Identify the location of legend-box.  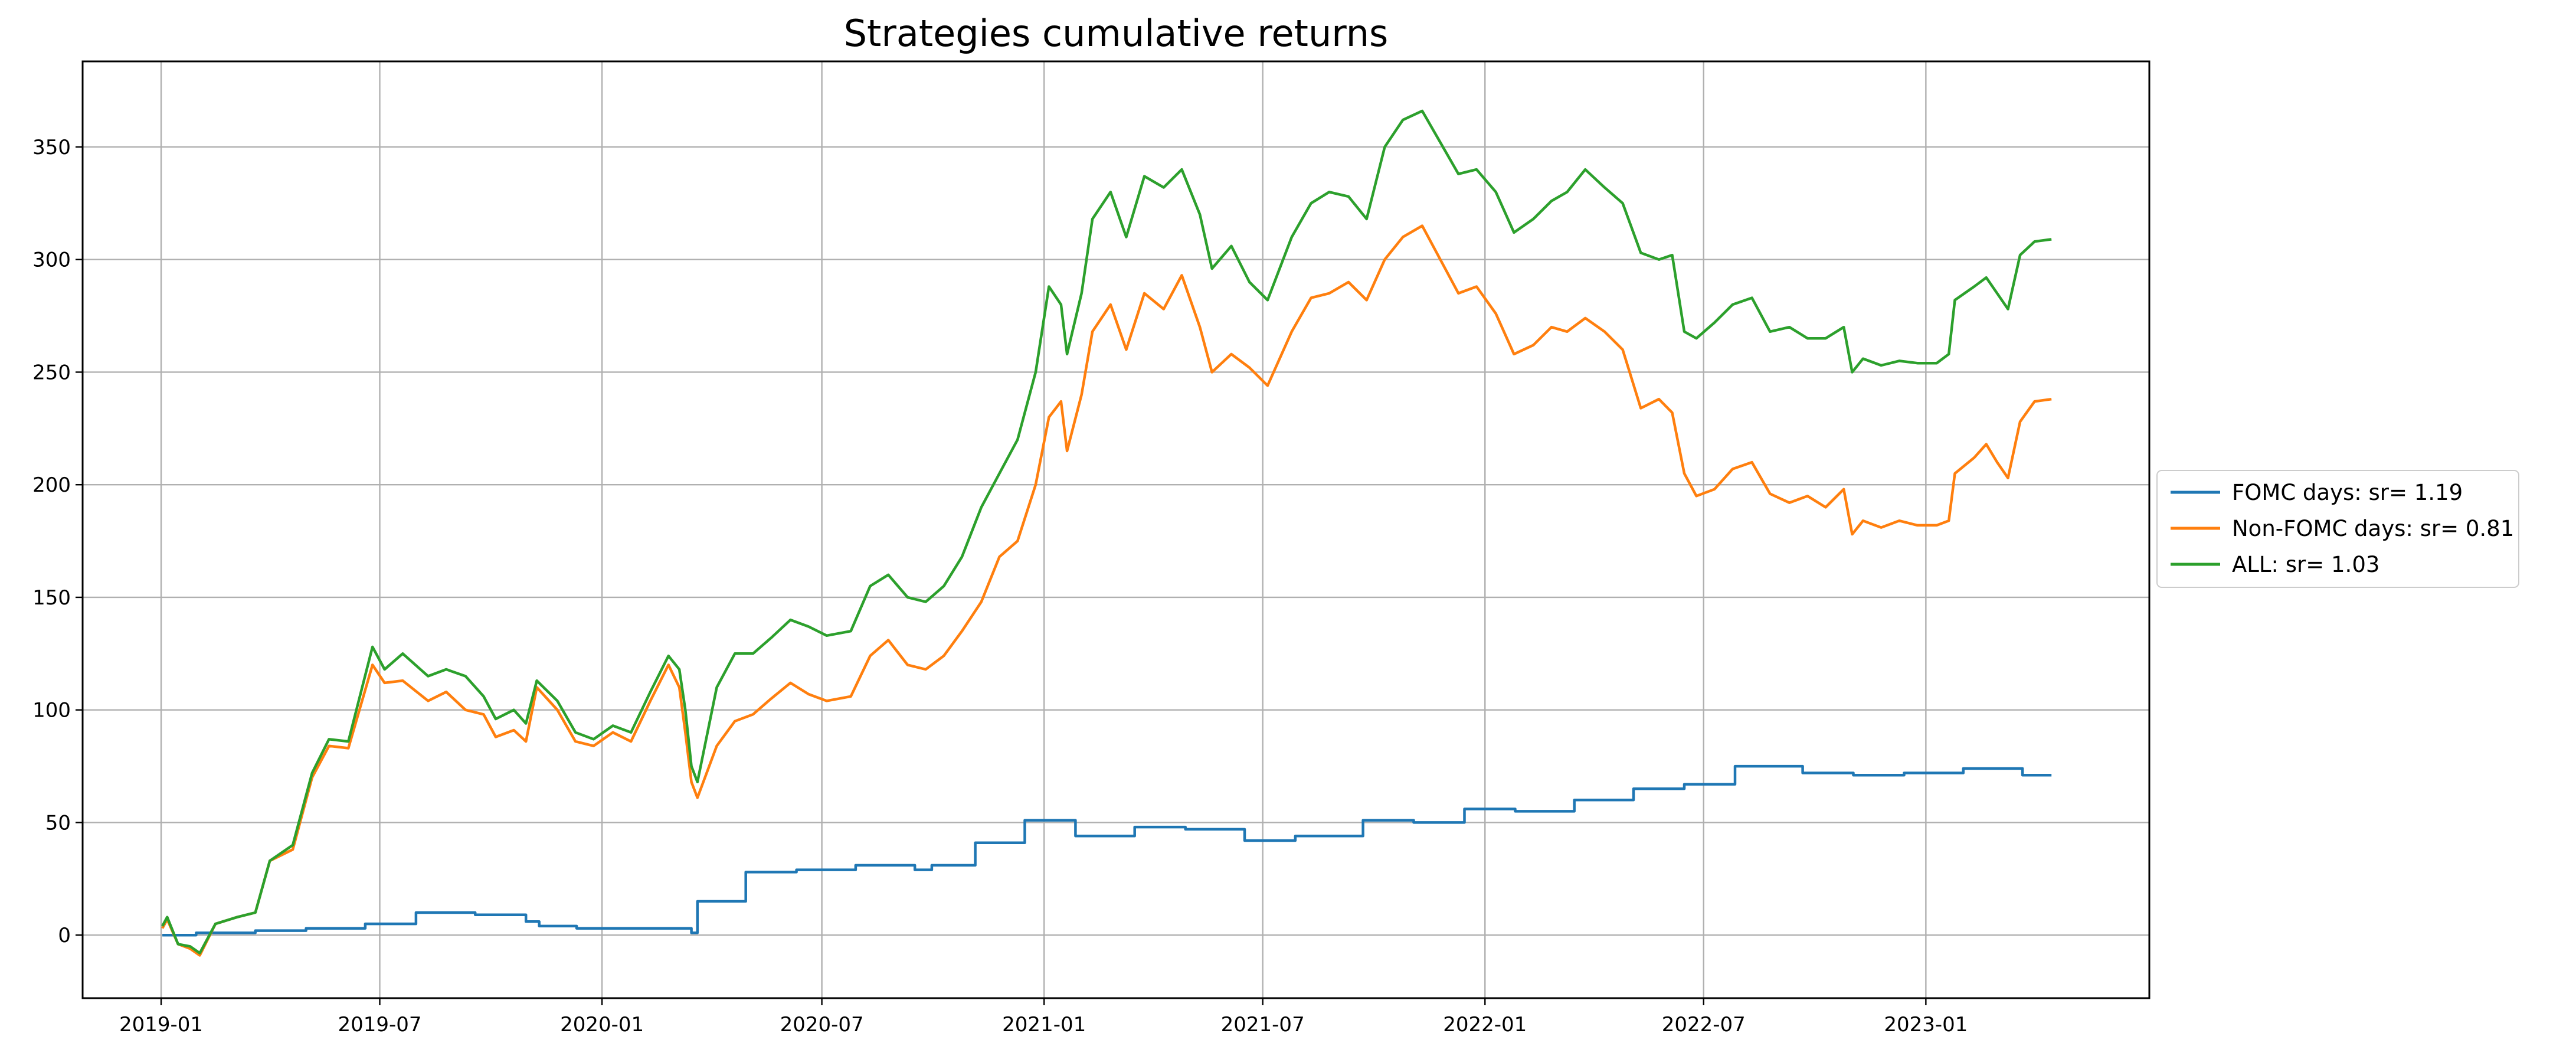
(2337, 529).